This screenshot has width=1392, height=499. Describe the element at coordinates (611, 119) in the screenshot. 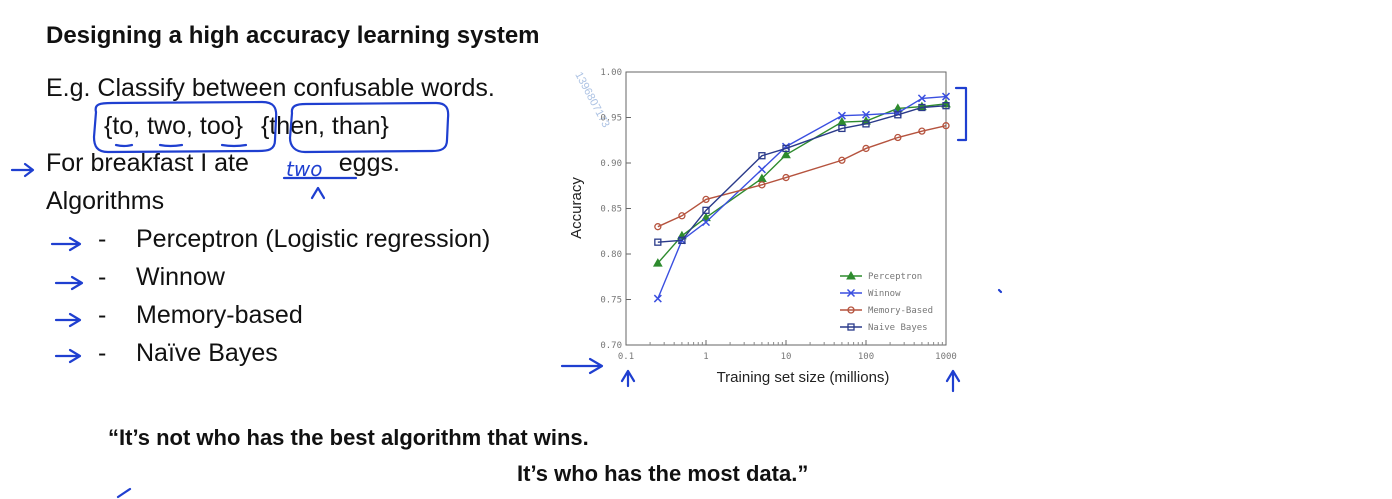

I see `y-tick-label: 0.95` at that location.